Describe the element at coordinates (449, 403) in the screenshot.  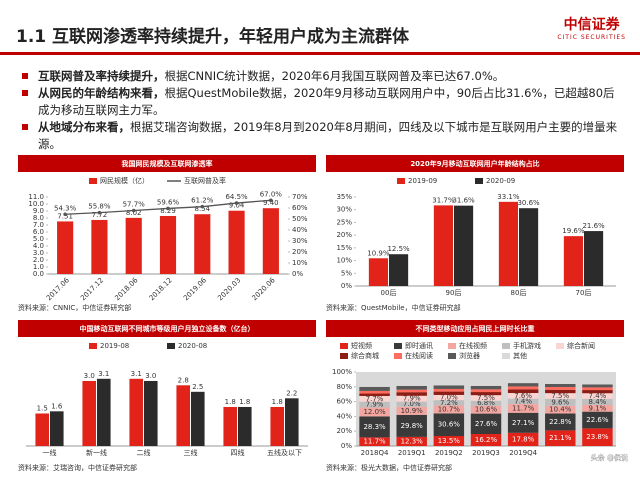
I see `value-label: 7.2%` at that location.